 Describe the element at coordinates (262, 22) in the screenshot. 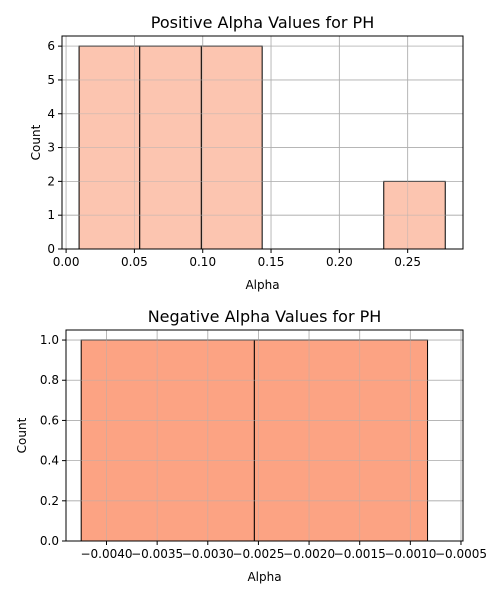

I see `chart-title: Positive Alpha Values for PH` at that location.